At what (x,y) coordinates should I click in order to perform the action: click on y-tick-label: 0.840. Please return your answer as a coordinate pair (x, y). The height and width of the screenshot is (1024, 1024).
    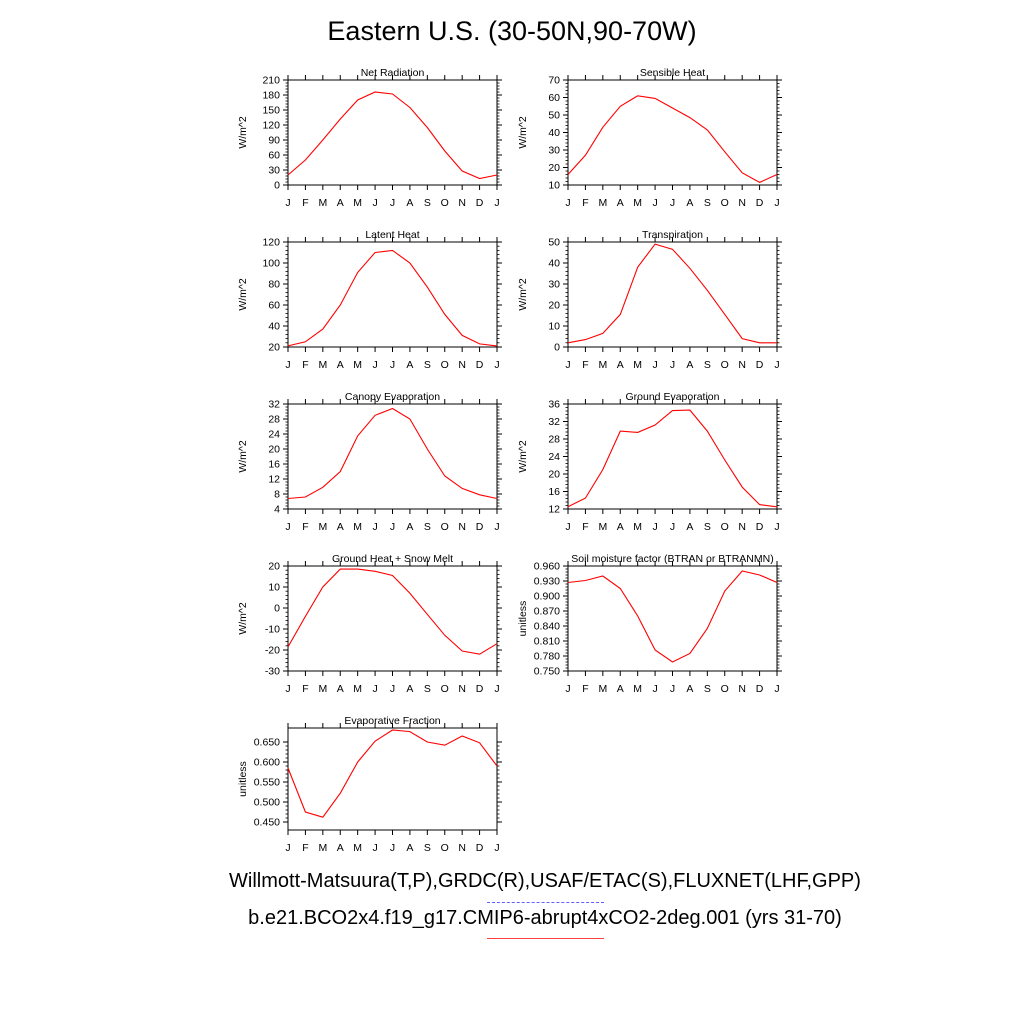
    Looking at the image, I should click on (547, 627).